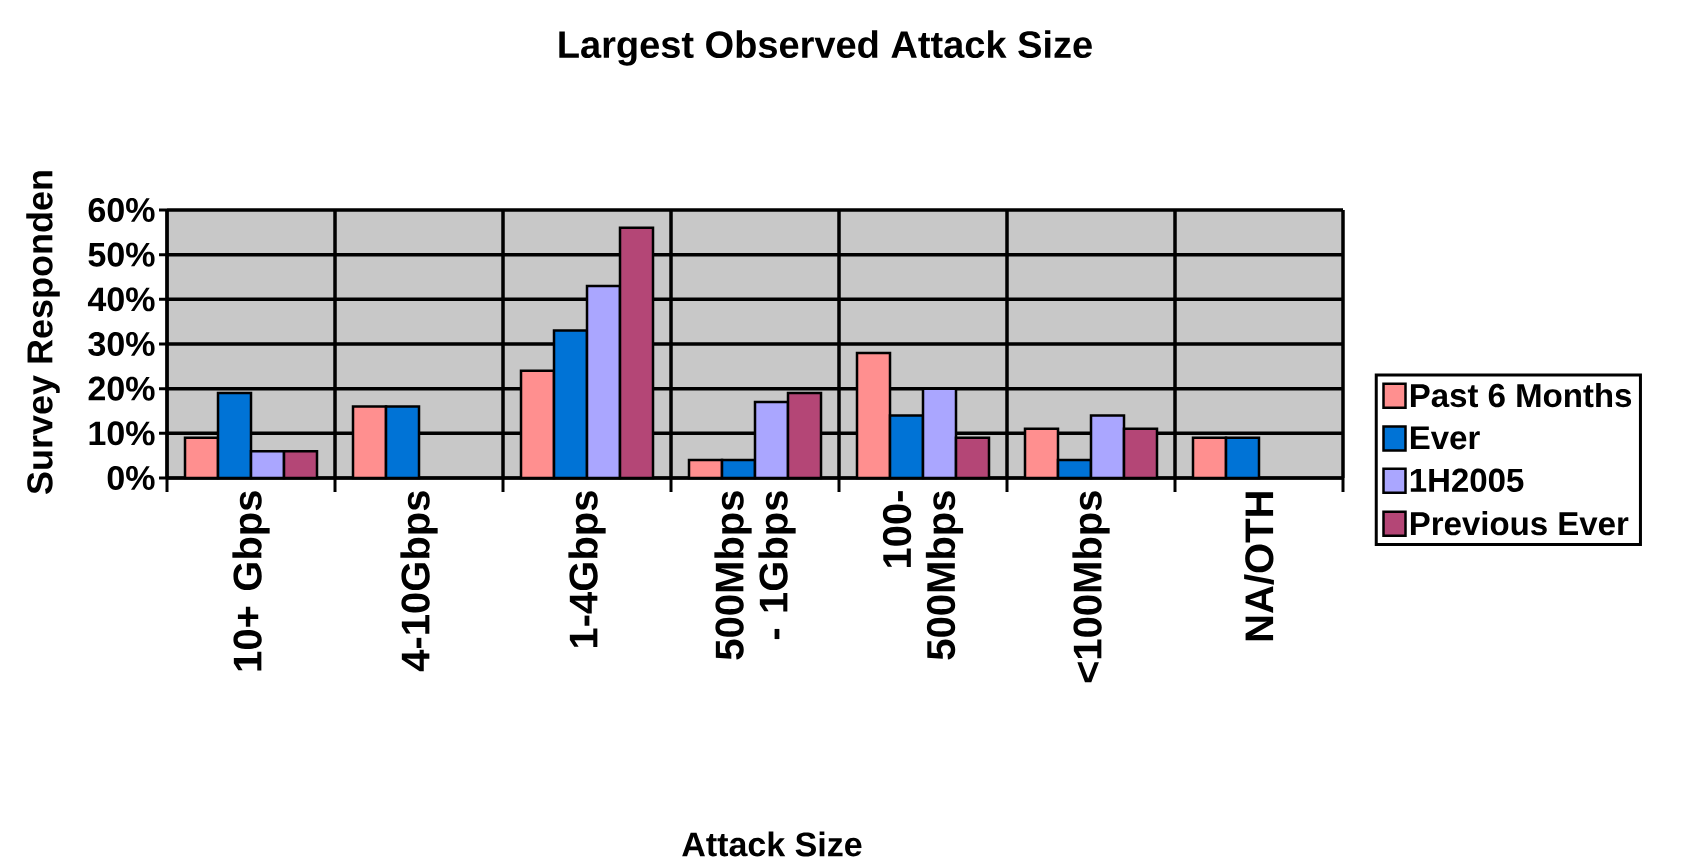  What do you see at coordinates (121, 254) in the screenshot?
I see `y-tick-label: 50%` at bounding box center [121, 254].